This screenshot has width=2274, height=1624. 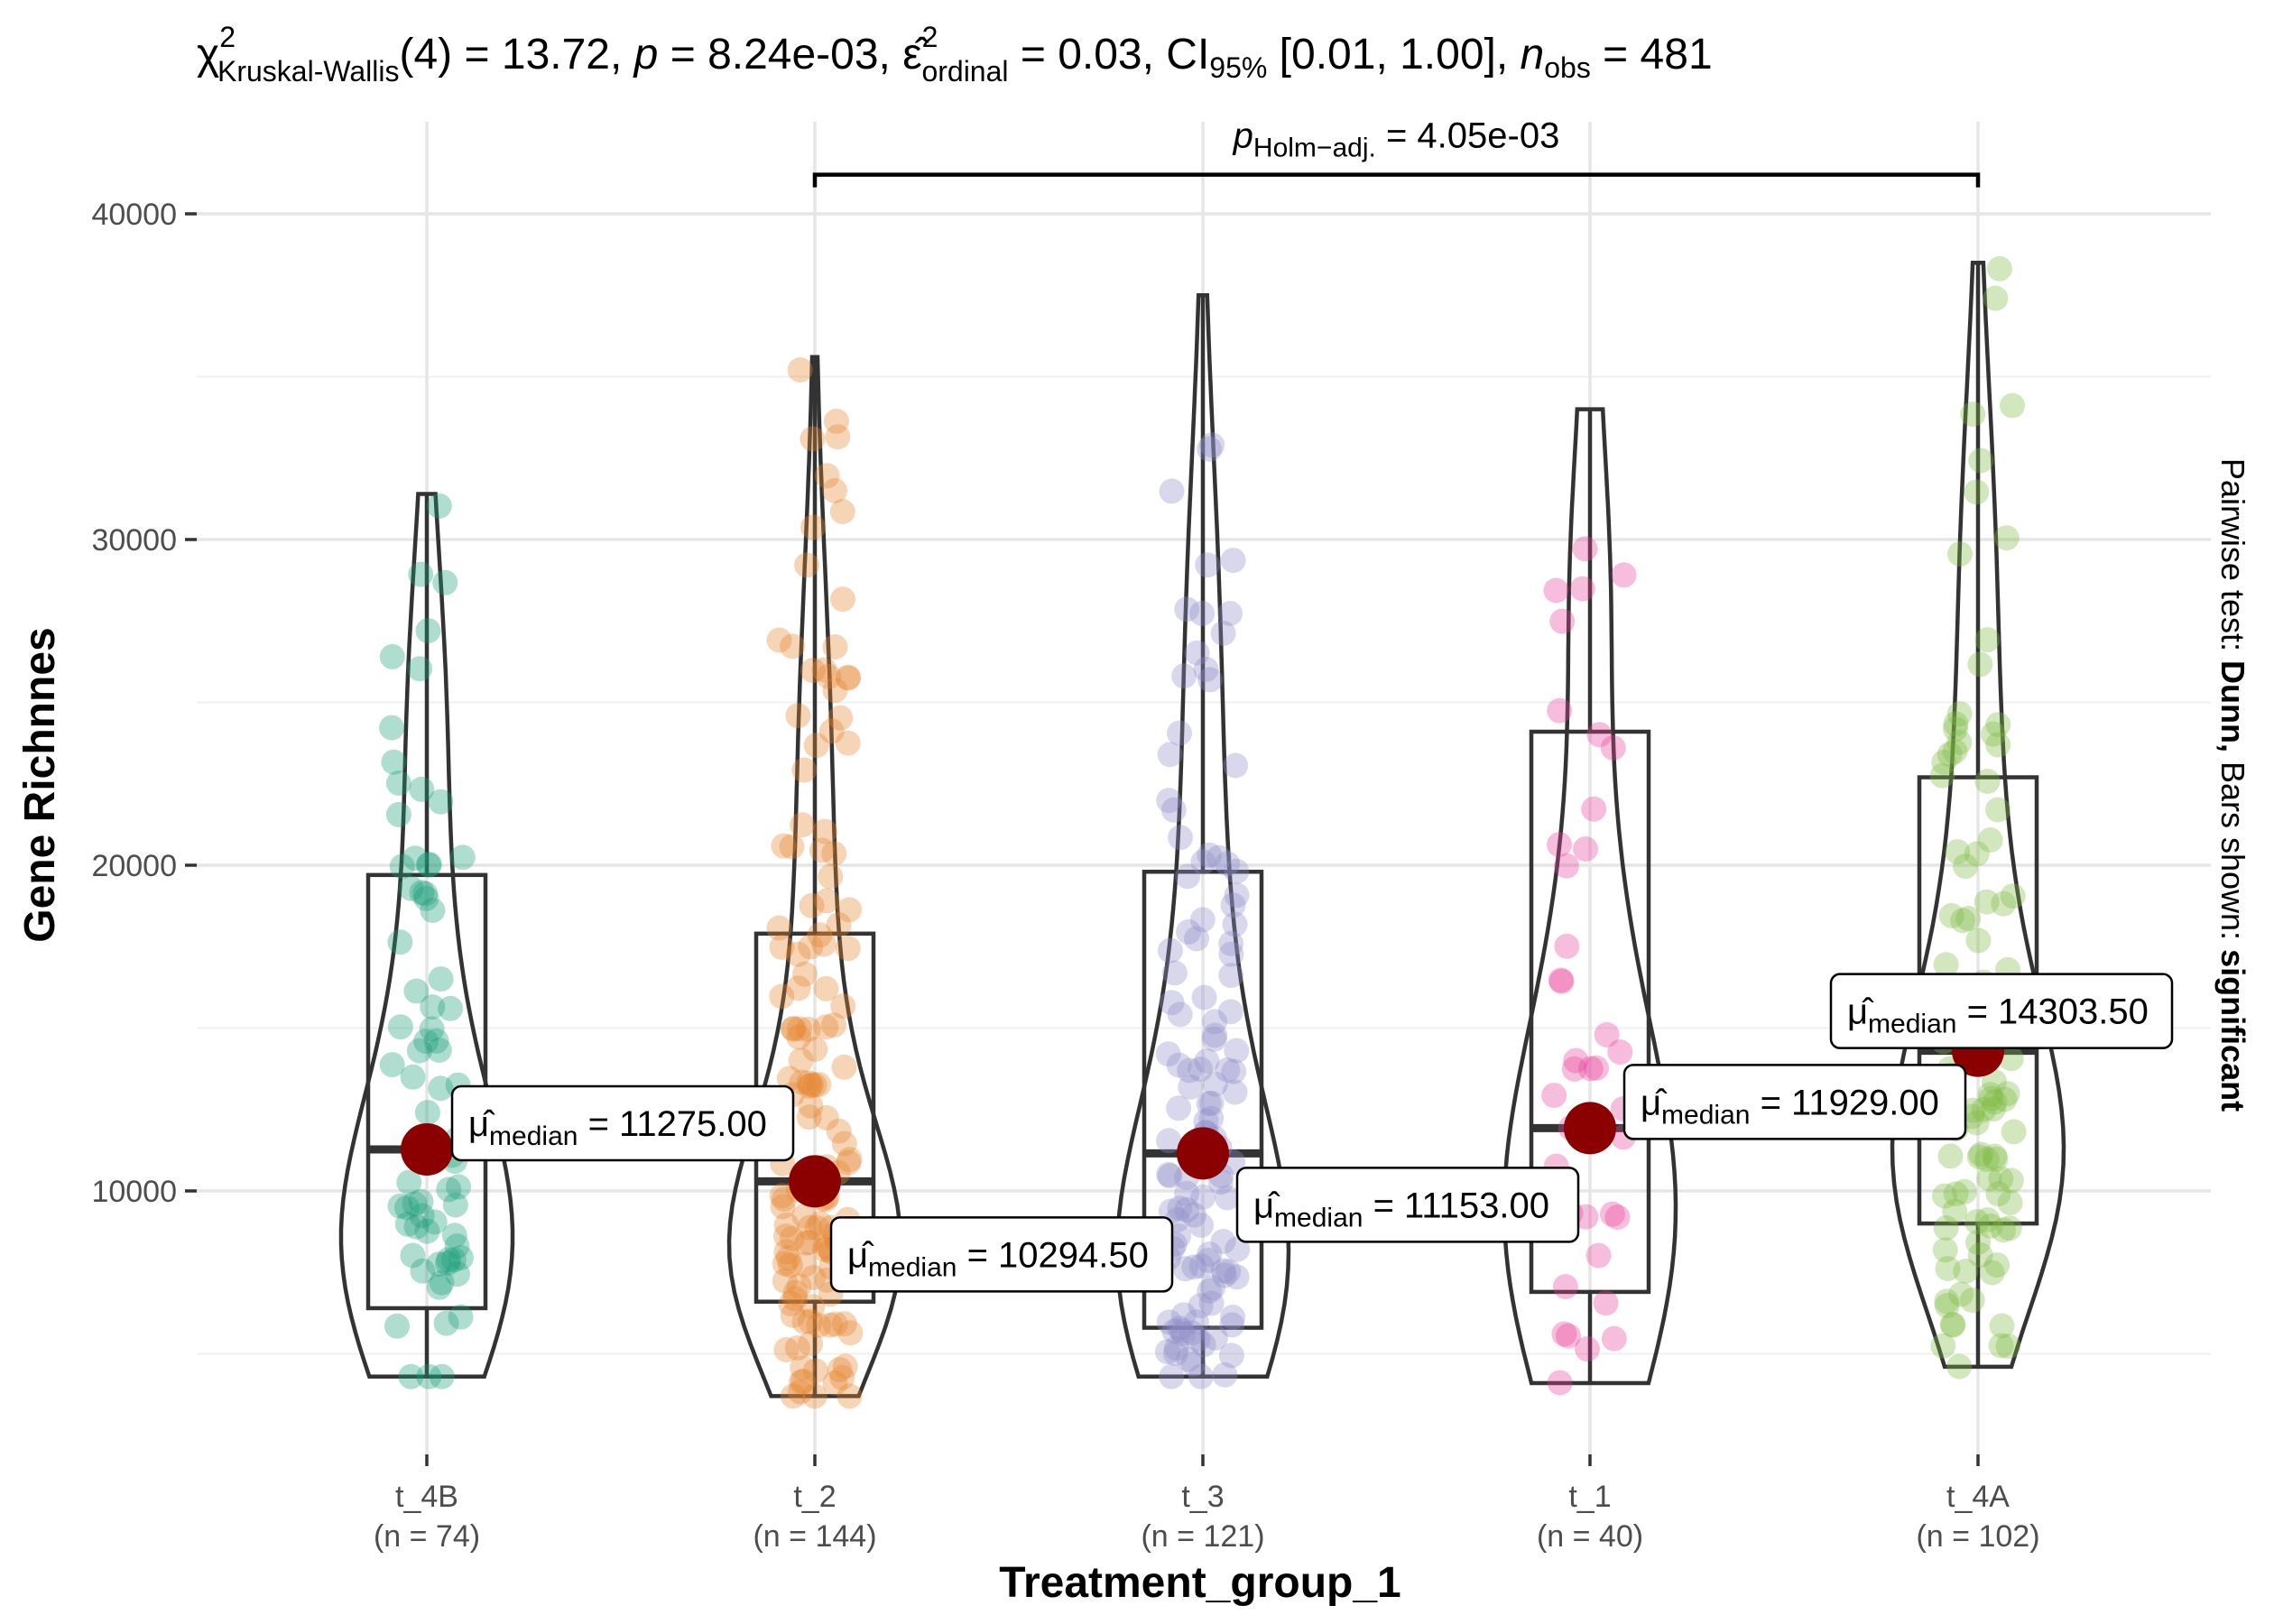 I want to click on x-tick-n-label: (n = 74), so click(x=427, y=1537).